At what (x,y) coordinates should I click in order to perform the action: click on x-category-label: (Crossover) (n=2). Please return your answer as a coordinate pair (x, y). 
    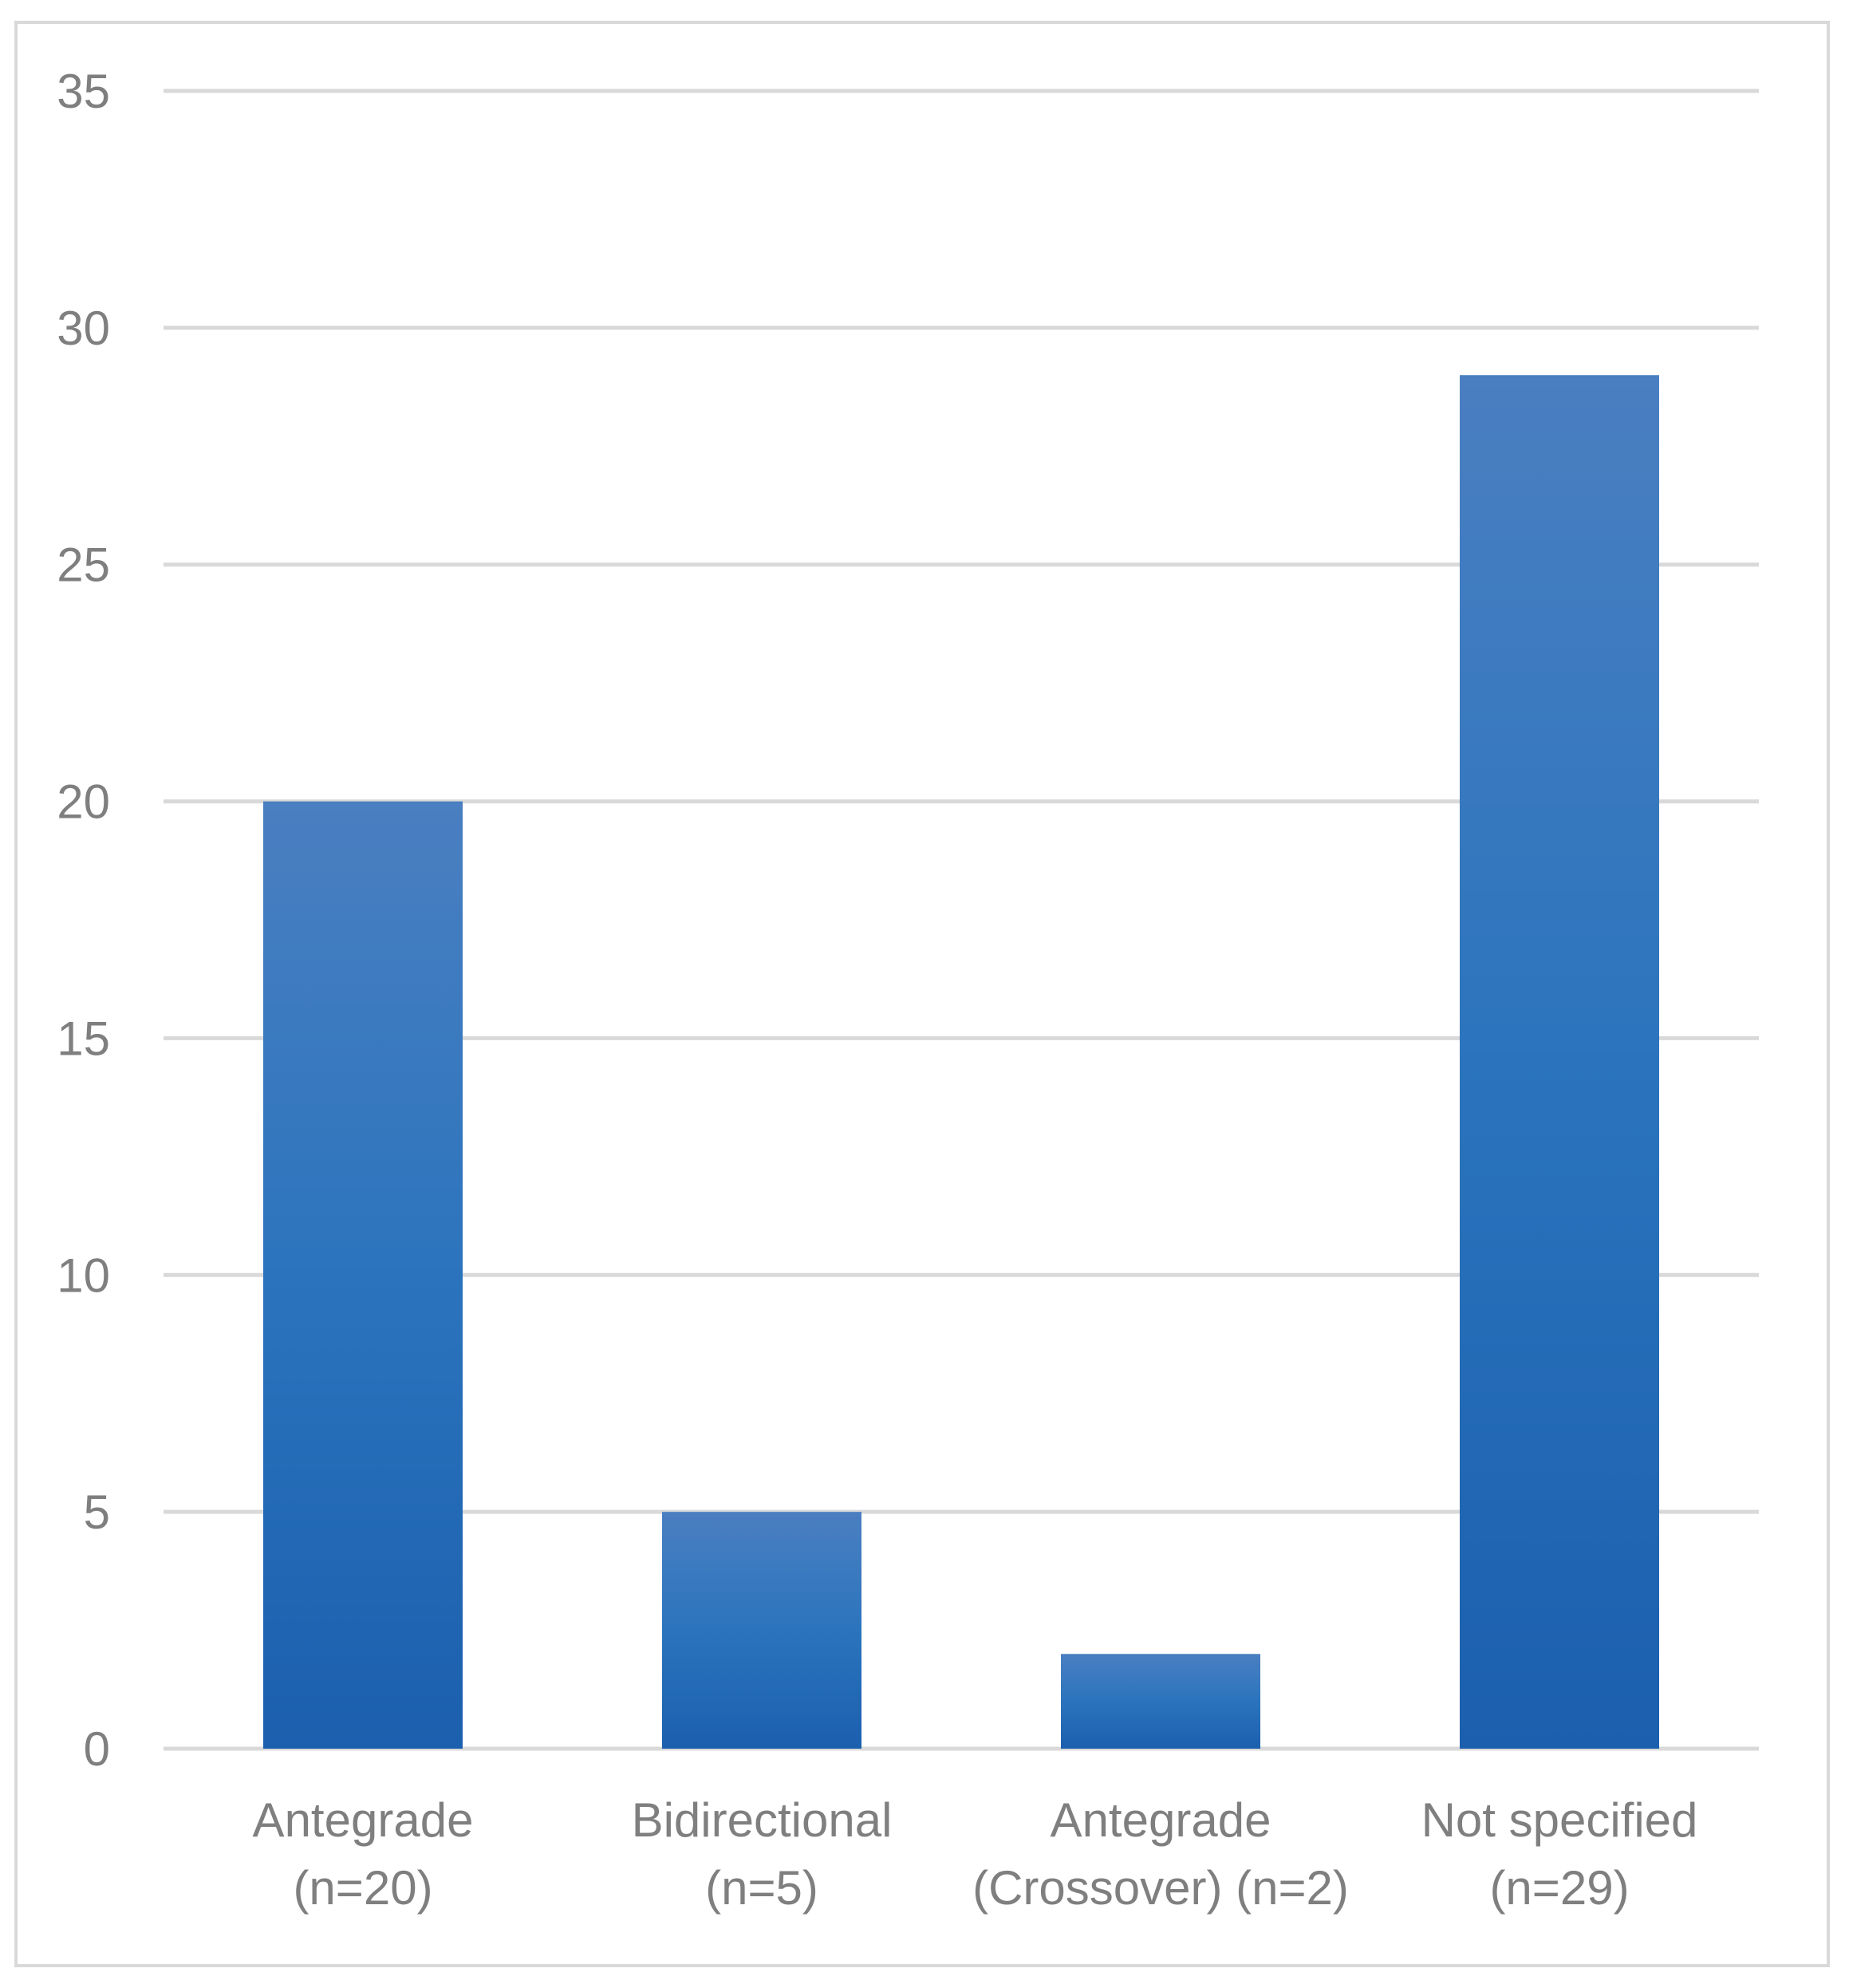
    Looking at the image, I should click on (1160, 1888).